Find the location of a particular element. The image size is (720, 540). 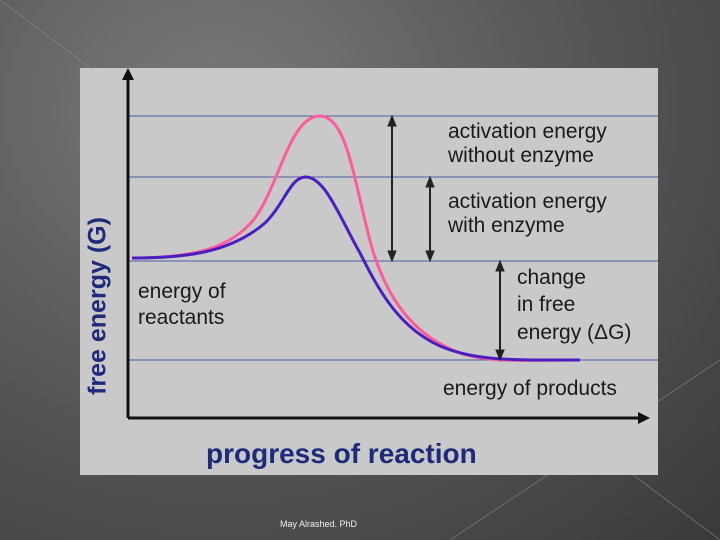

y-axis-label: free energy (G) is located at coordinates (97, 306).